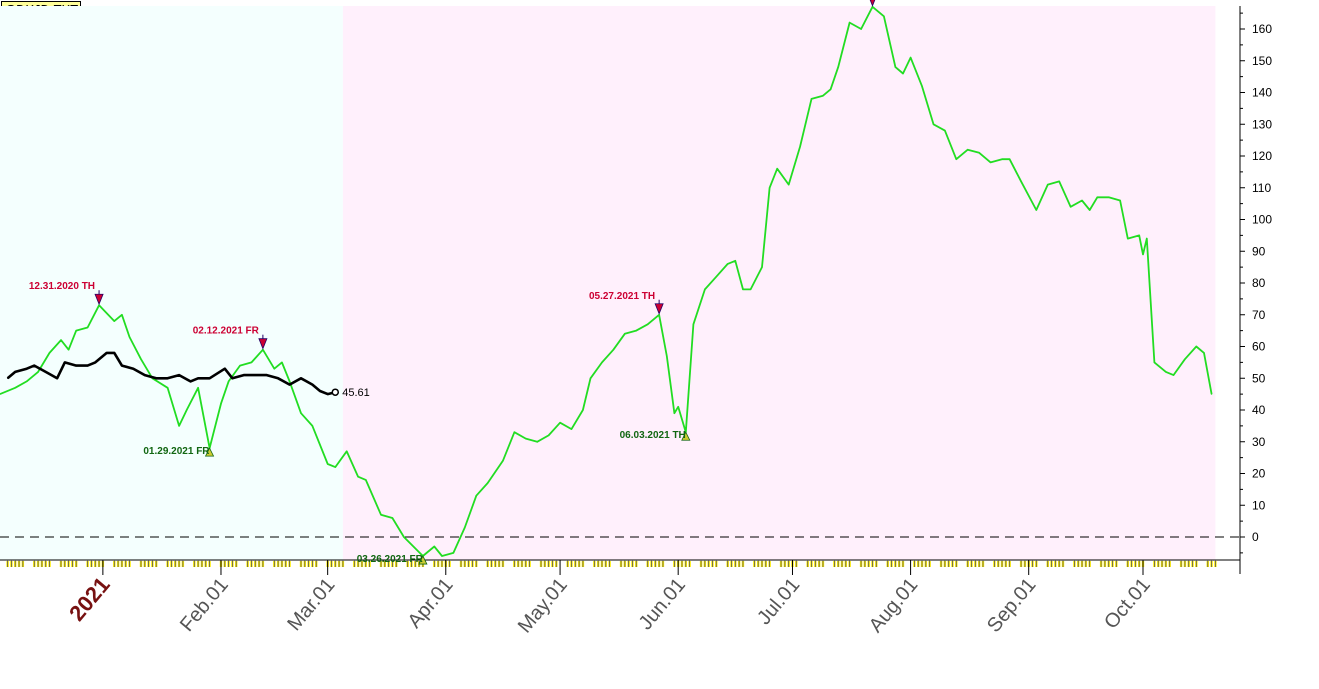 The width and height of the screenshot is (1319, 689). I want to click on x-month-label: May.01, so click(543, 605).